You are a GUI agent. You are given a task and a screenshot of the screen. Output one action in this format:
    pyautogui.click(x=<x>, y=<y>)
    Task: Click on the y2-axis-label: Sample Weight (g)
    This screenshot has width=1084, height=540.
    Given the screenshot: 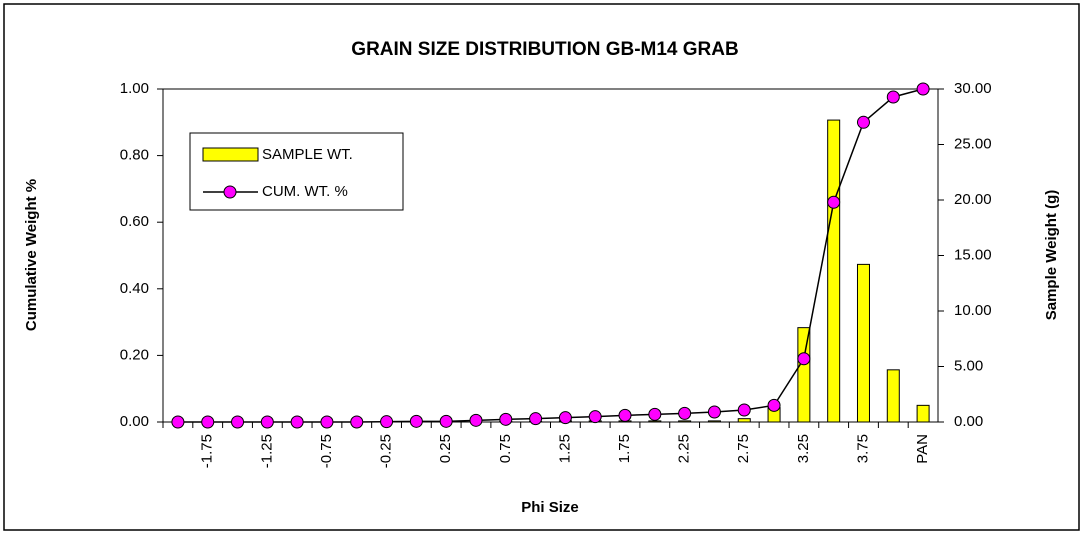 What is the action you would take?
    pyautogui.click(x=1051, y=255)
    